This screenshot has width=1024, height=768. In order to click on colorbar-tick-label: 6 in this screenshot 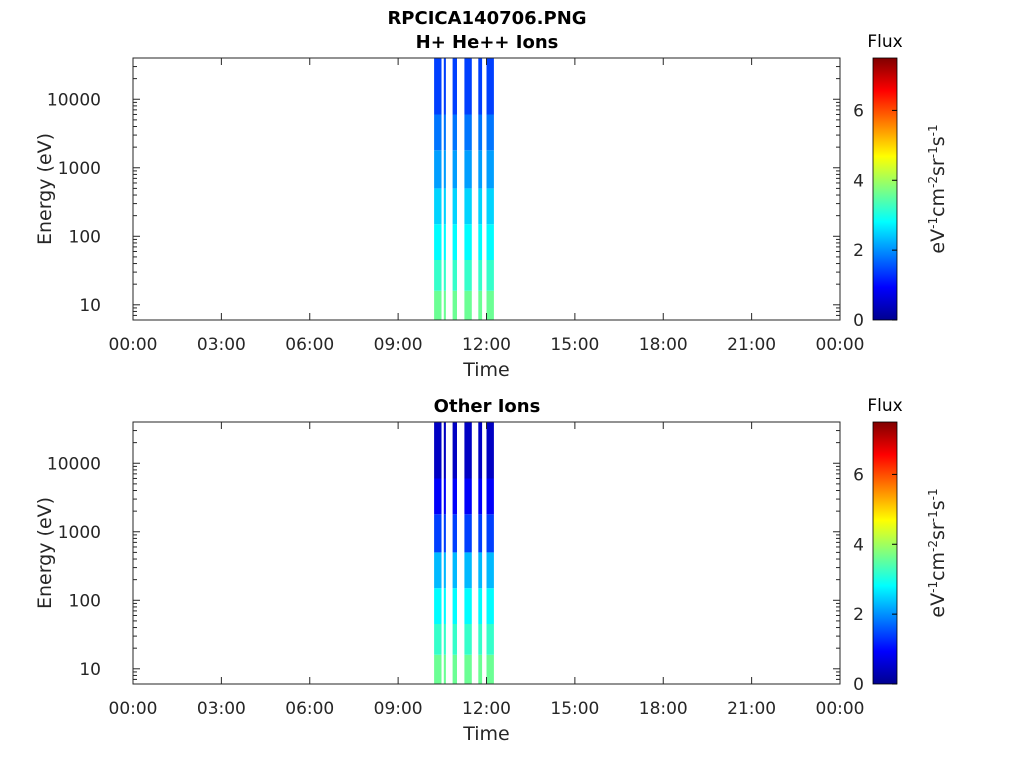, I will do `click(858, 111)`.